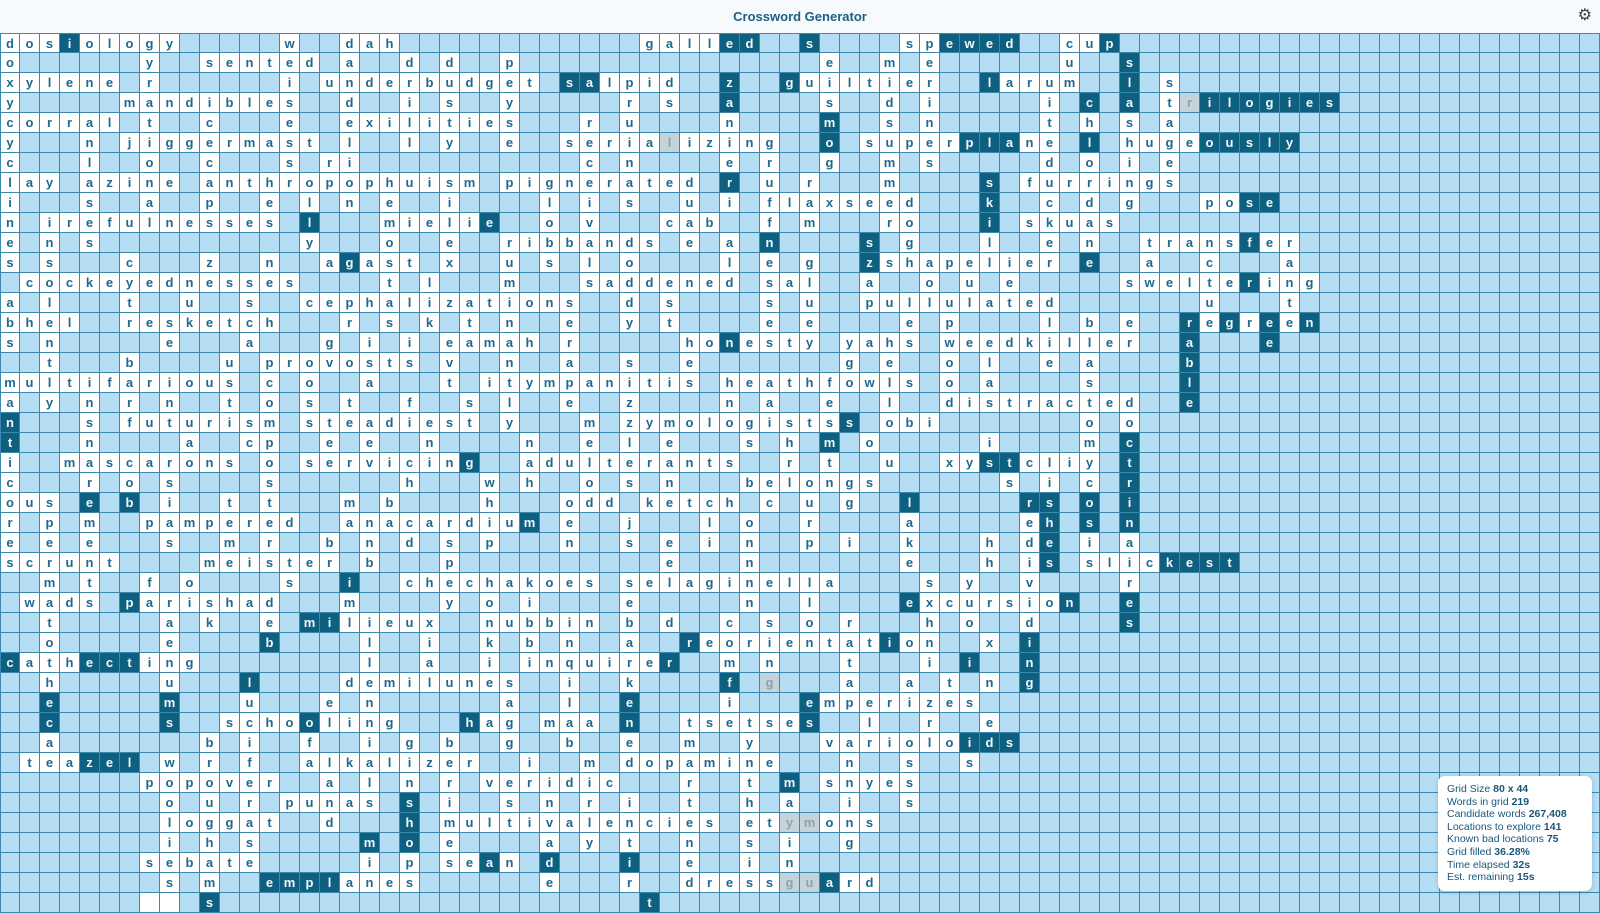  What do you see at coordinates (1190, 103) in the screenshot?
I see `grid-cell: r` at bounding box center [1190, 103].